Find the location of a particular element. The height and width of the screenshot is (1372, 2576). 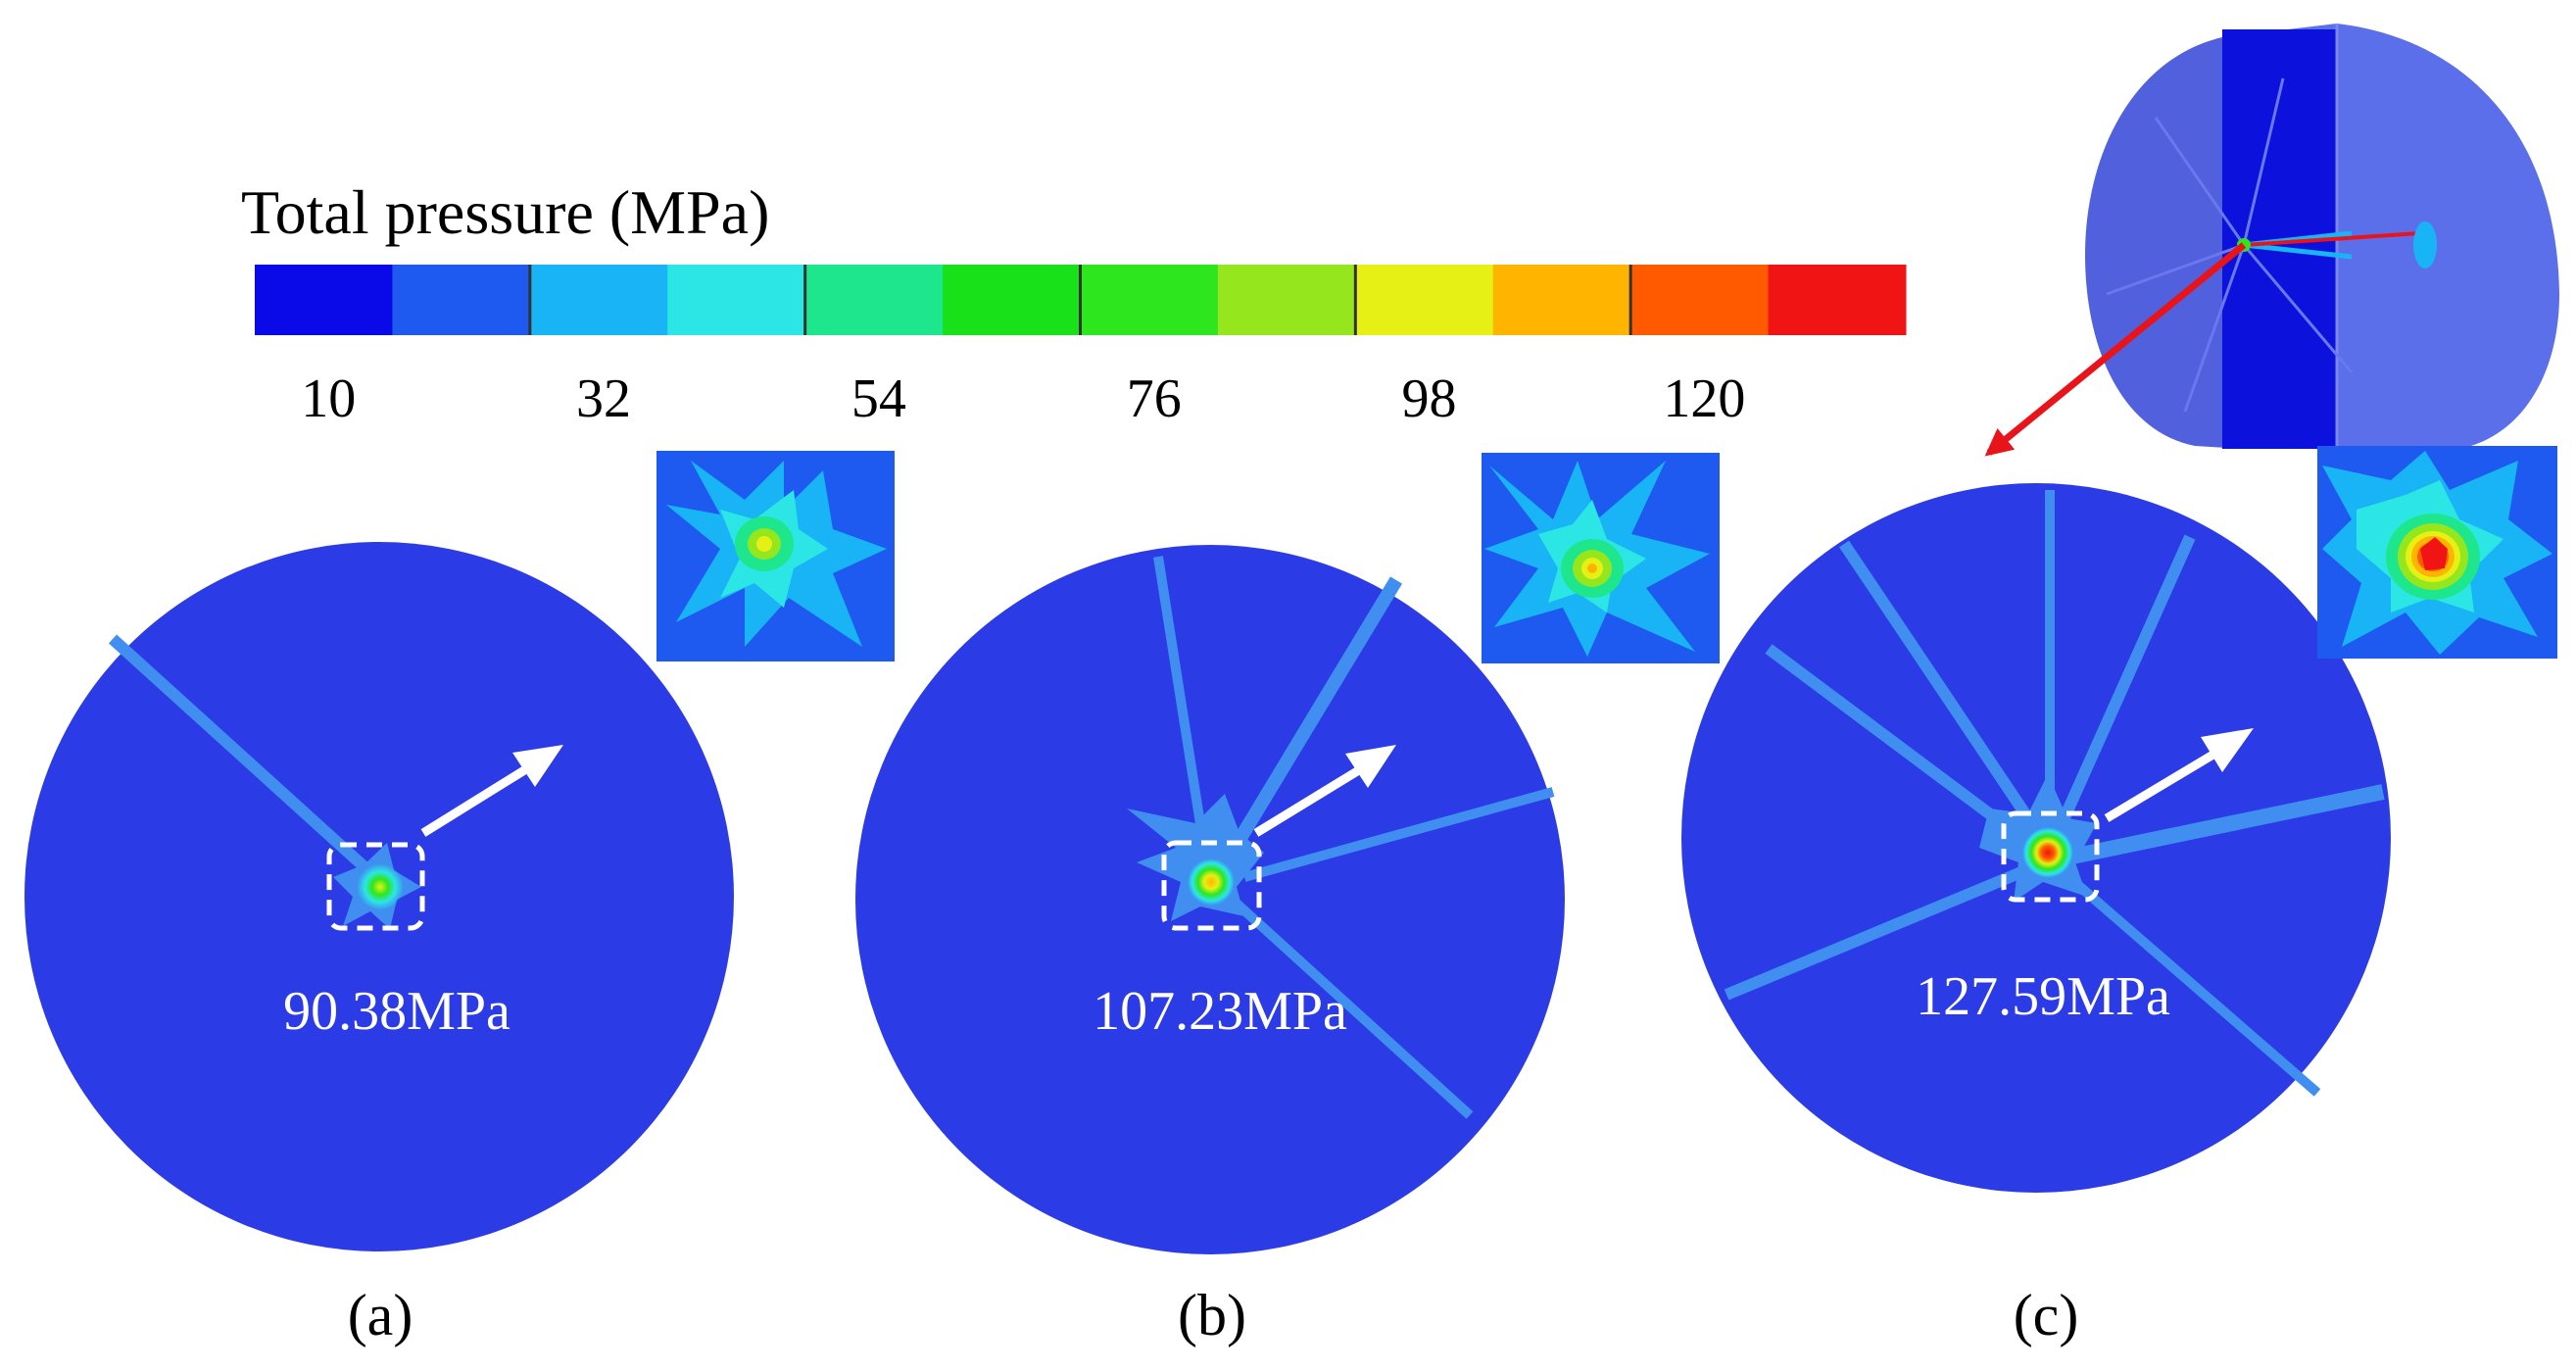

pointer-red-arrow is located at coordinates (2115, 349).